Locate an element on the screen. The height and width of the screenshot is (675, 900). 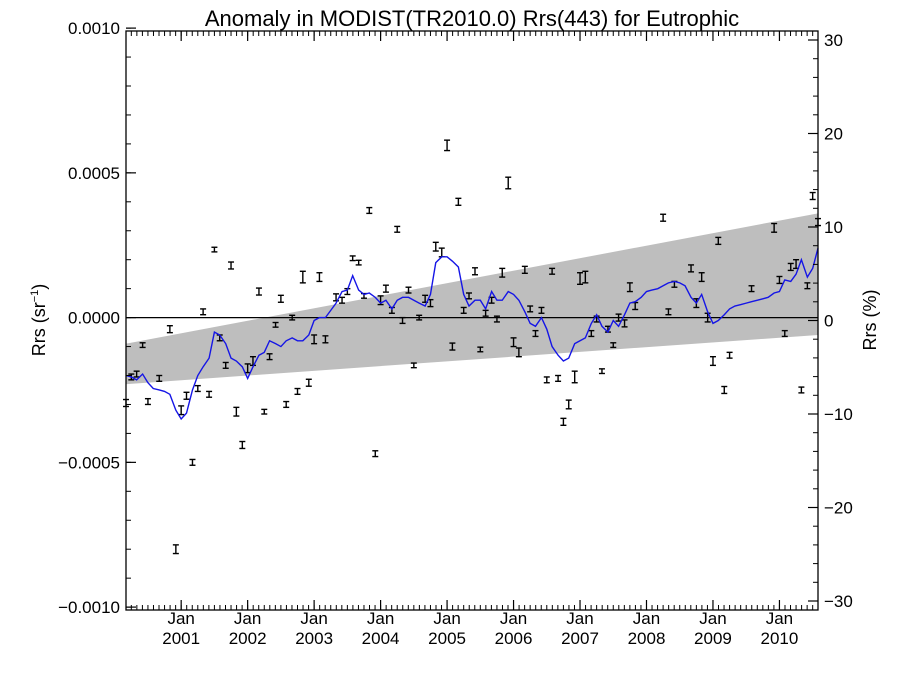
y2-tick-label: 10 is located at coordinates (833, 227).